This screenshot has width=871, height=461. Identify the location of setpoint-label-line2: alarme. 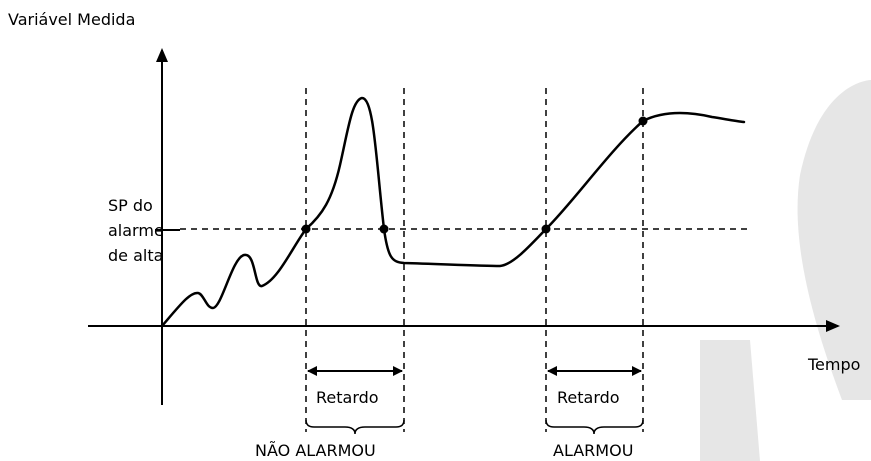
(136, 230).